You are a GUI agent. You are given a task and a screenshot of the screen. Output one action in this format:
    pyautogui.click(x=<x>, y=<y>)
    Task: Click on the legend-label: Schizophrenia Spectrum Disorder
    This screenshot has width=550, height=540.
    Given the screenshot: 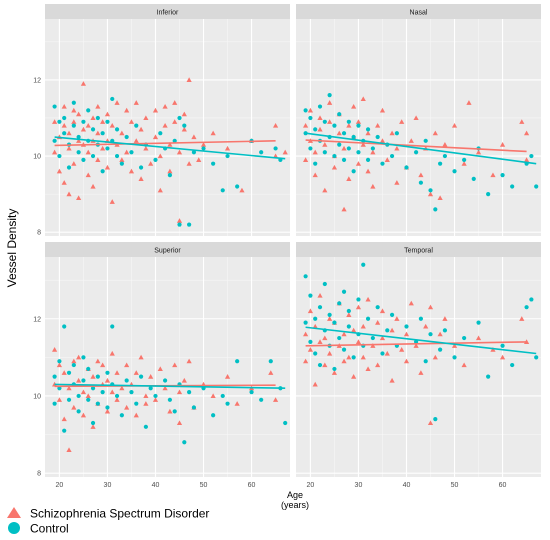 What is the action you would take?
    pyautogui.click(x=119, y=514)
    